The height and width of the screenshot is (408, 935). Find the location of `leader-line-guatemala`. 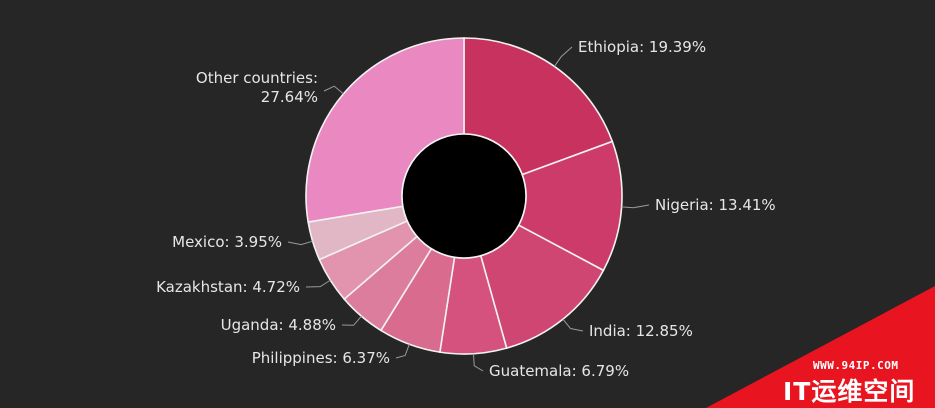

leader-line-guatemala is located at coordinates (478, 362).